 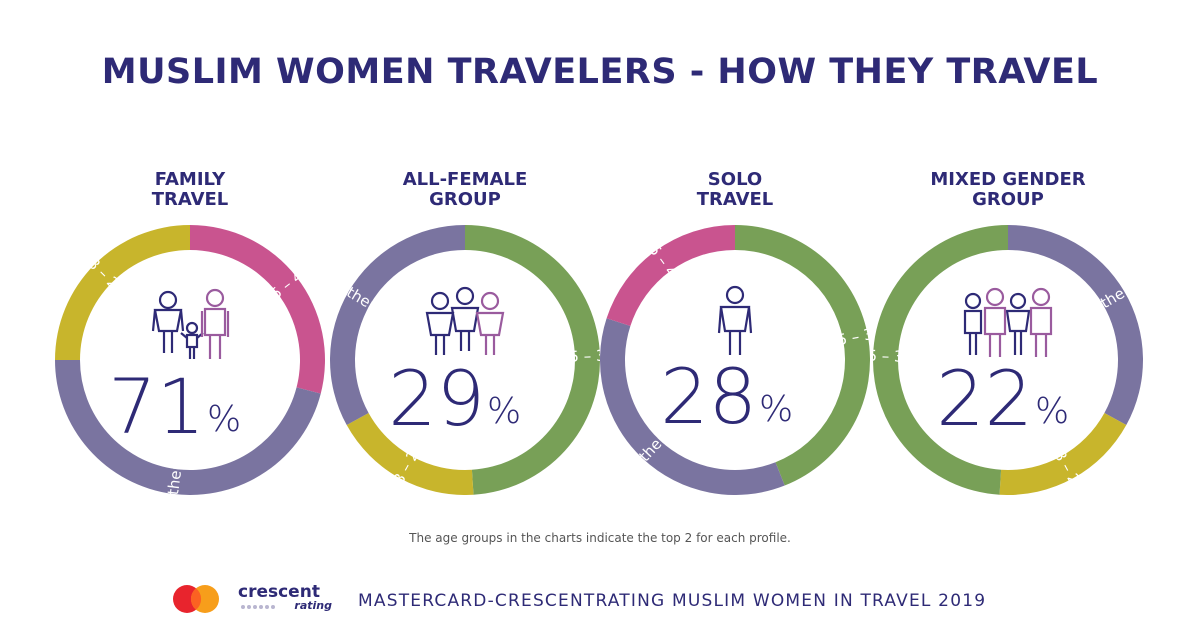 What do you see at coordinates (190, 323) in the screenshot?
I see `family-icon` at bounding box center [190, 323].